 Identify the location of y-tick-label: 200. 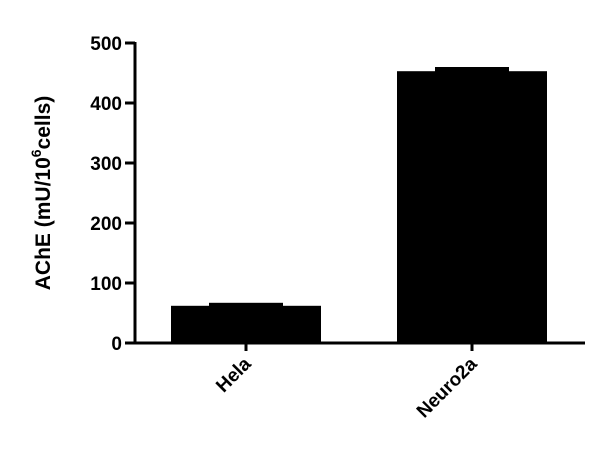
(106, 224).